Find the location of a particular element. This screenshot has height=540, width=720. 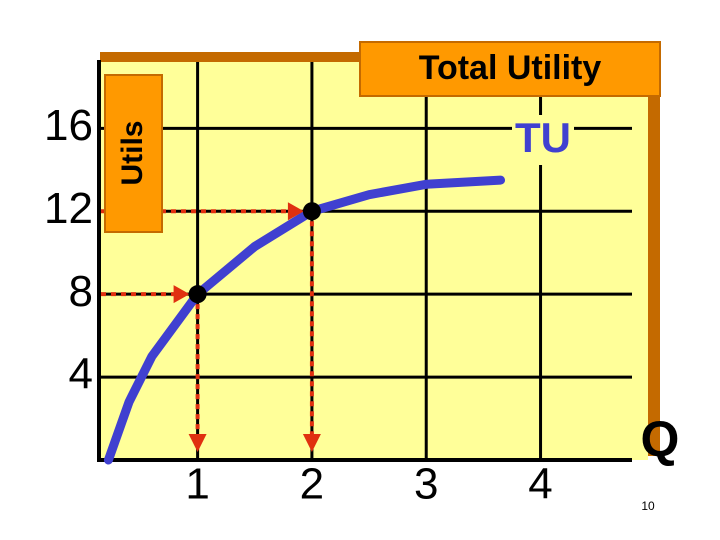

series-label: TU is located at coordinates (543, 137).